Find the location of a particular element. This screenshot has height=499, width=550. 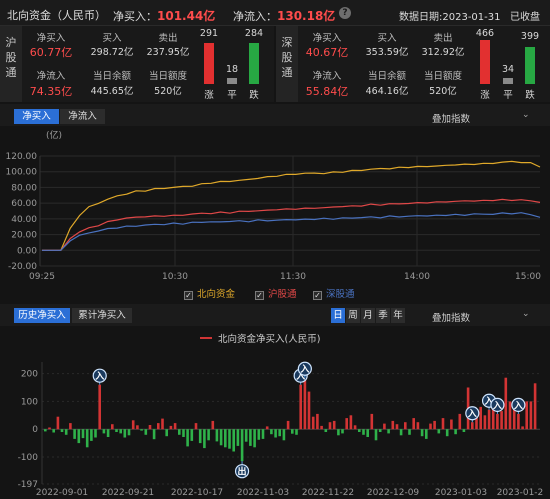

legend-northbound: ✓ 北向资金 is located at coordinates (210, 294).